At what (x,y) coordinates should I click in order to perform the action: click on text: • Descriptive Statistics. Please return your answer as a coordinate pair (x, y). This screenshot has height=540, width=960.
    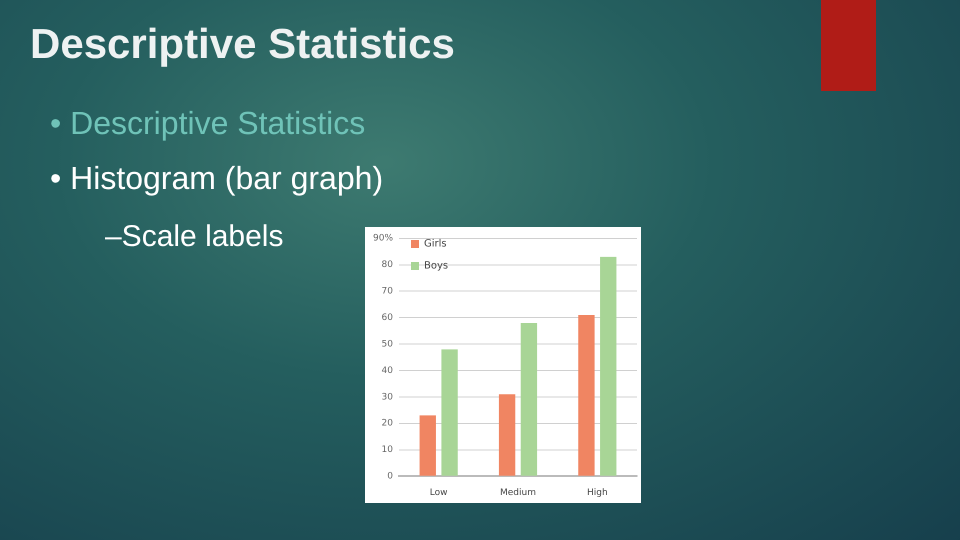
    Looking at the image, I should click on (208, 123).